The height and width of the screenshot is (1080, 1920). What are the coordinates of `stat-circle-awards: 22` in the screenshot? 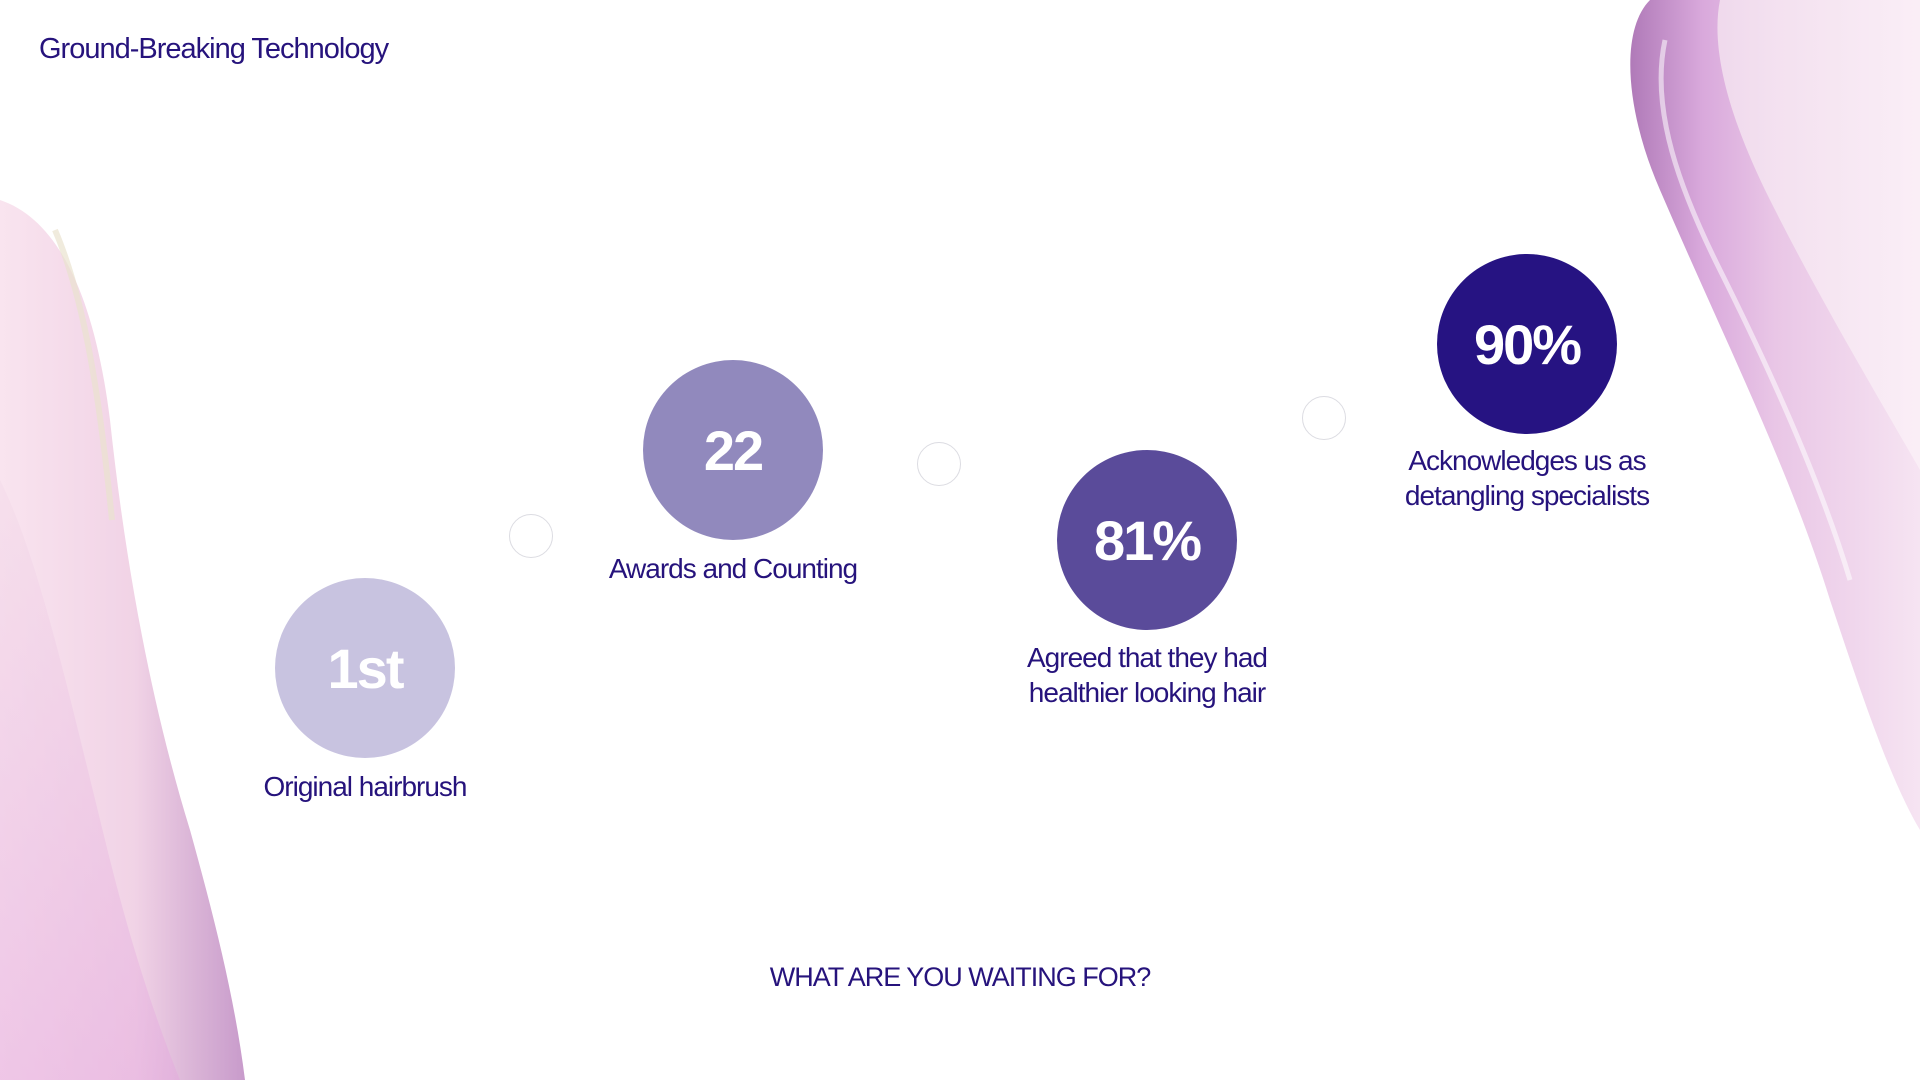 It's located at (733, 450).